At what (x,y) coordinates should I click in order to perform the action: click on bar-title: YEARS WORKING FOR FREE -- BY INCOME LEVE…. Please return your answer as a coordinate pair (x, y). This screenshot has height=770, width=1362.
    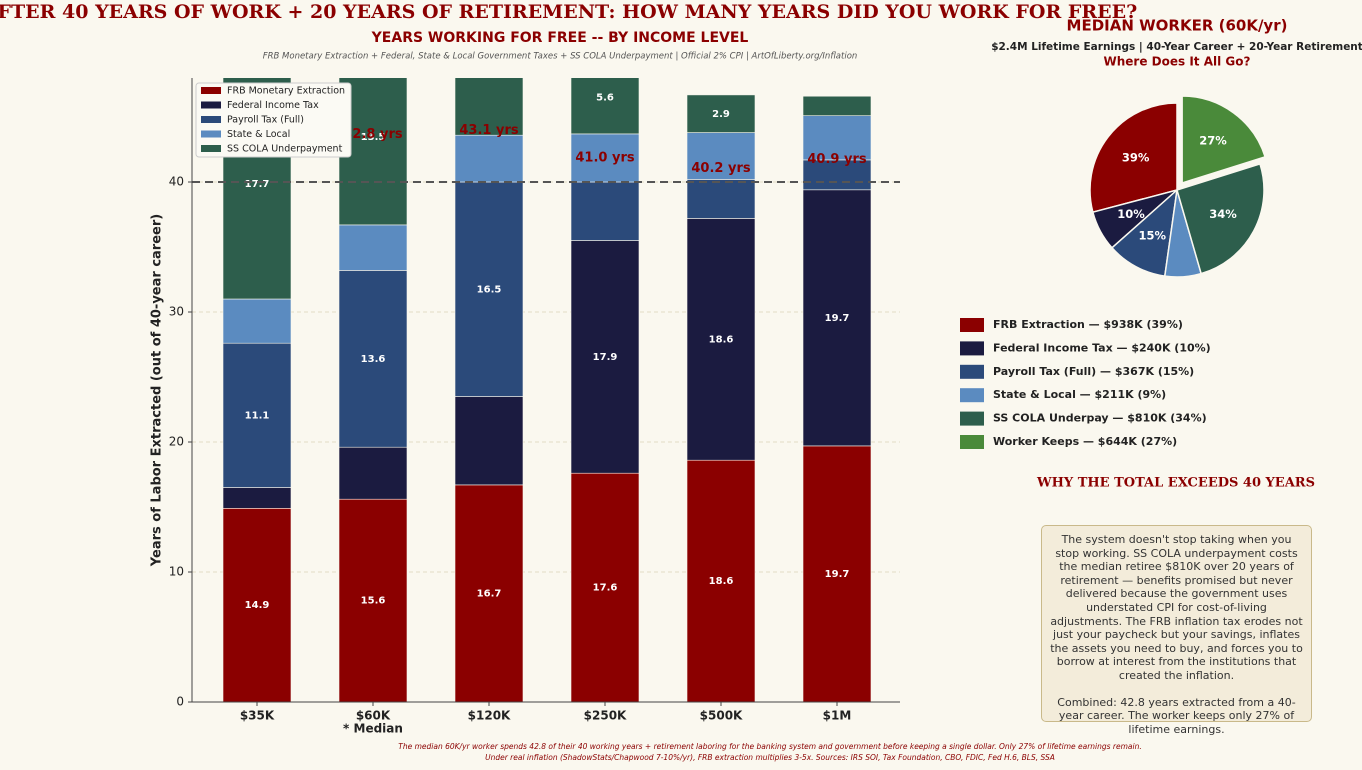
    Looking at the image, I should click on (560, 38).